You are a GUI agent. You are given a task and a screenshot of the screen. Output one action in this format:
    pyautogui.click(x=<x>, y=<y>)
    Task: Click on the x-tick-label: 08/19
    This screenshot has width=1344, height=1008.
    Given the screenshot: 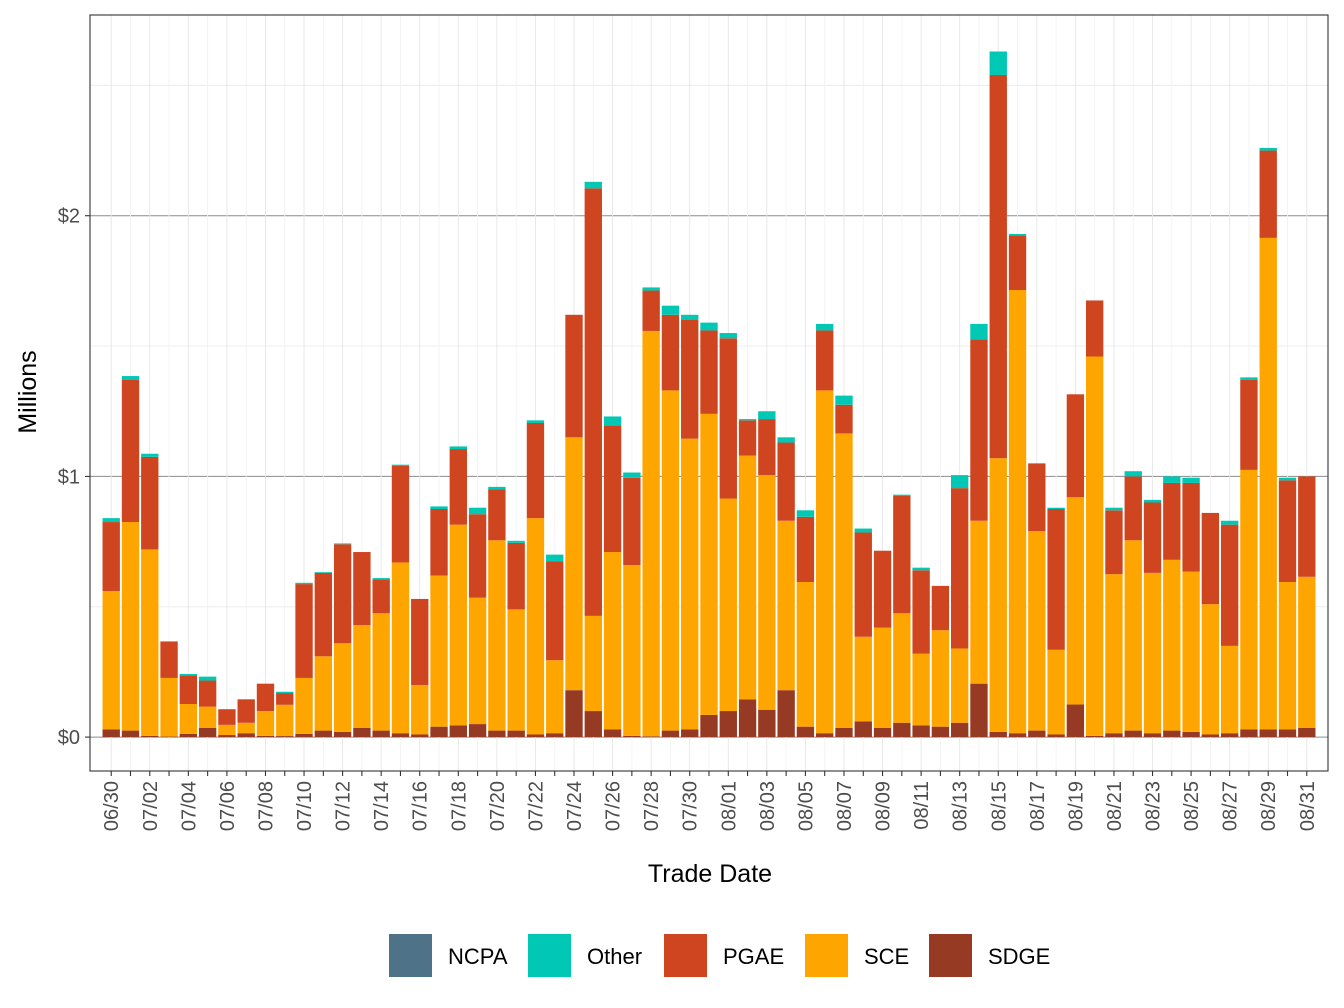 What is the action you would take?
    pyautogui.click(x=1076, y=806)
    